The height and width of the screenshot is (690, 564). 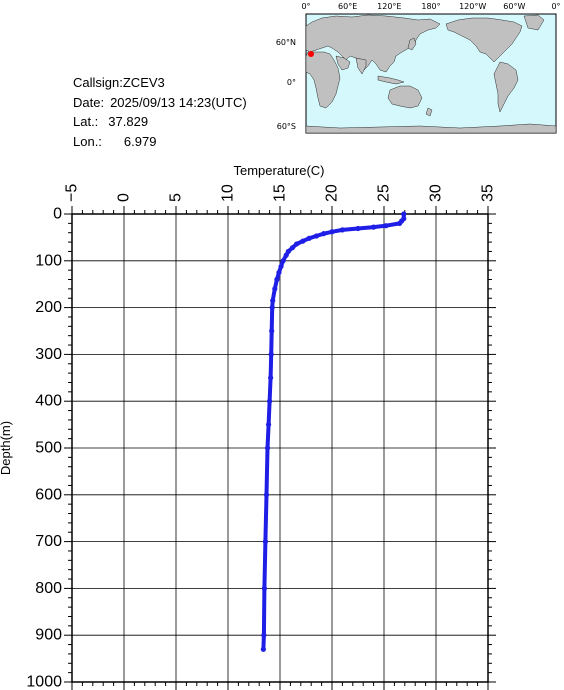 What do you see at coordinates (48, 448) in the screenshot?
I see `y-tick-label: 500` at bounding box center [48, 448].